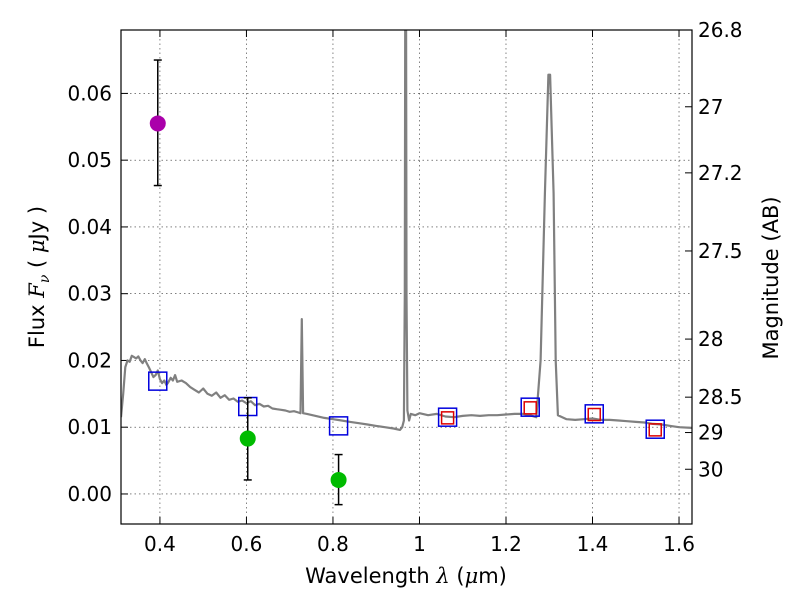 This screenshot has height=600, width=800. I want to click on y2-tick-label: 30, so click(710, 469).